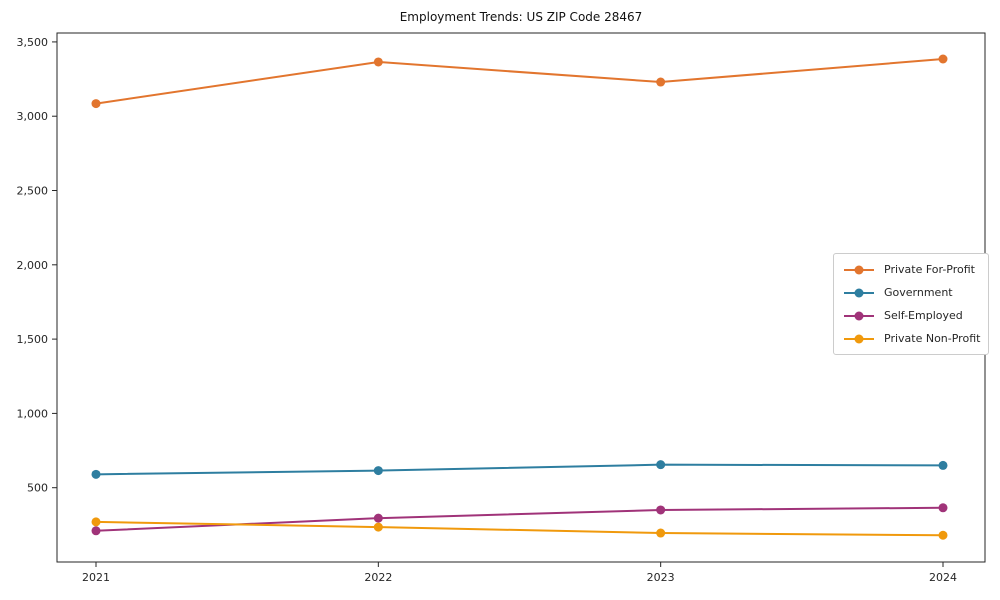 Image resolution: width=1000 pixels, height=600 pixels. Describe the element at coordinates (33, 339) in the screenshot. I see `y-tick-label: 1,500` at that location.